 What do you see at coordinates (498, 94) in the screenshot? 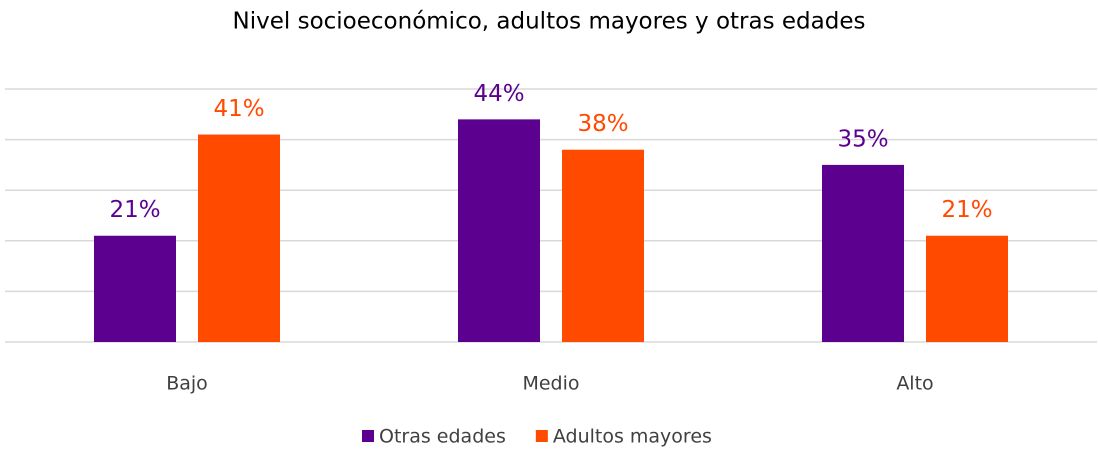
I see `data-label: 44%` at bounding box center [498, 94].